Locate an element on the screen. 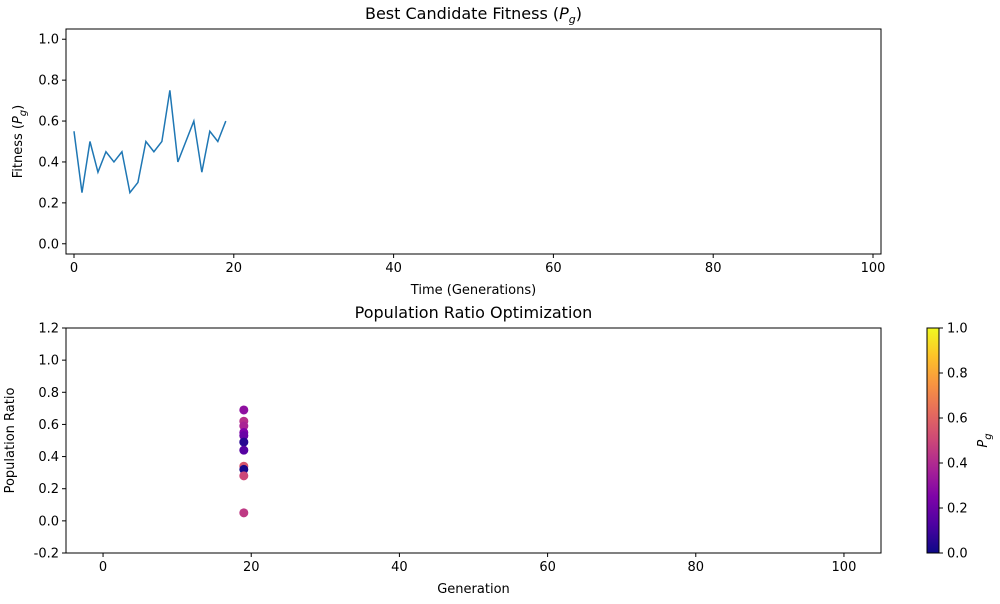 The image size is (1000, 604). population-x-axis-label: Generation is located at coordinates (473, 589).